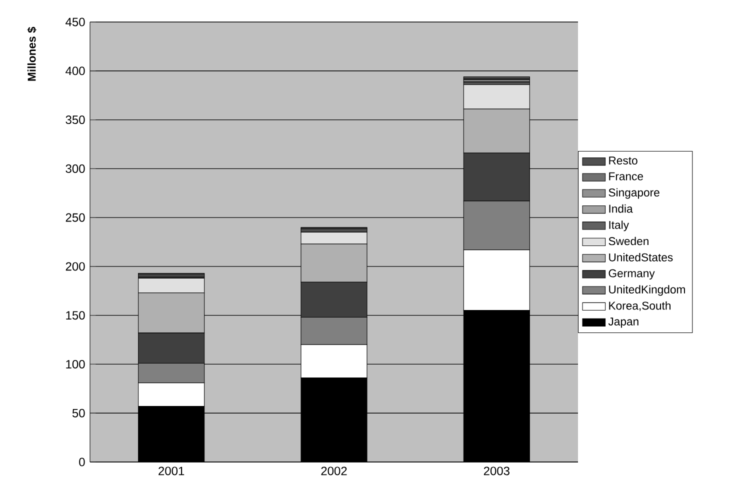 This screenshot has height=497, width=735. I want to click on y-tick-label: 100, so click(75, 364).